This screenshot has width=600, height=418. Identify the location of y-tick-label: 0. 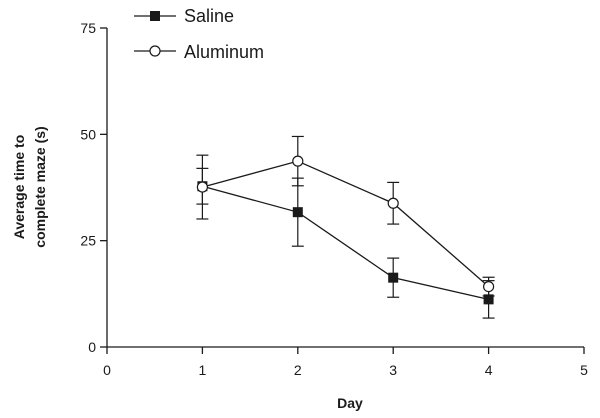
(92, 347).